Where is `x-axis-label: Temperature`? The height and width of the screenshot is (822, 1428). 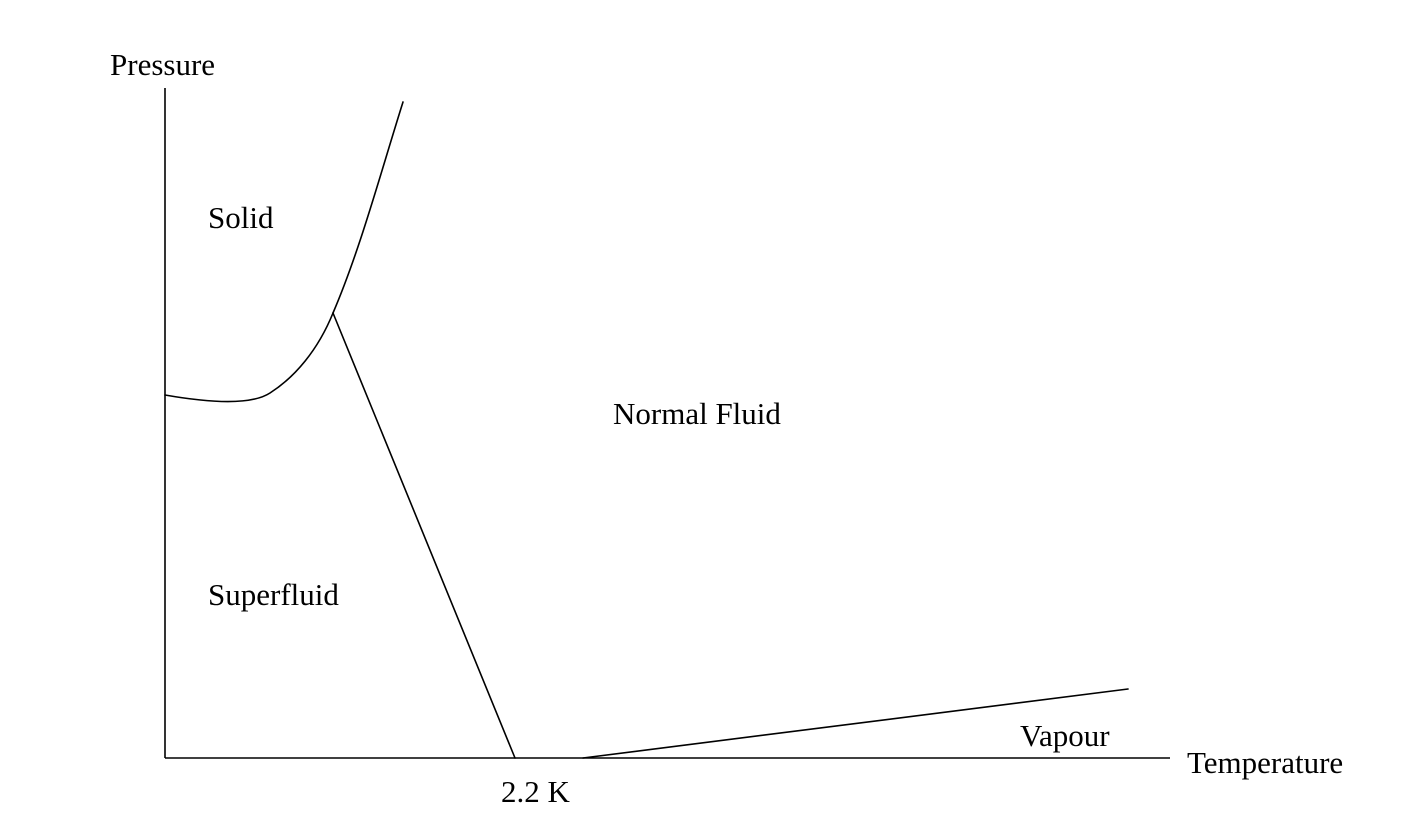
x-axis-label: Temperature is located at coordinates (1265, 762).